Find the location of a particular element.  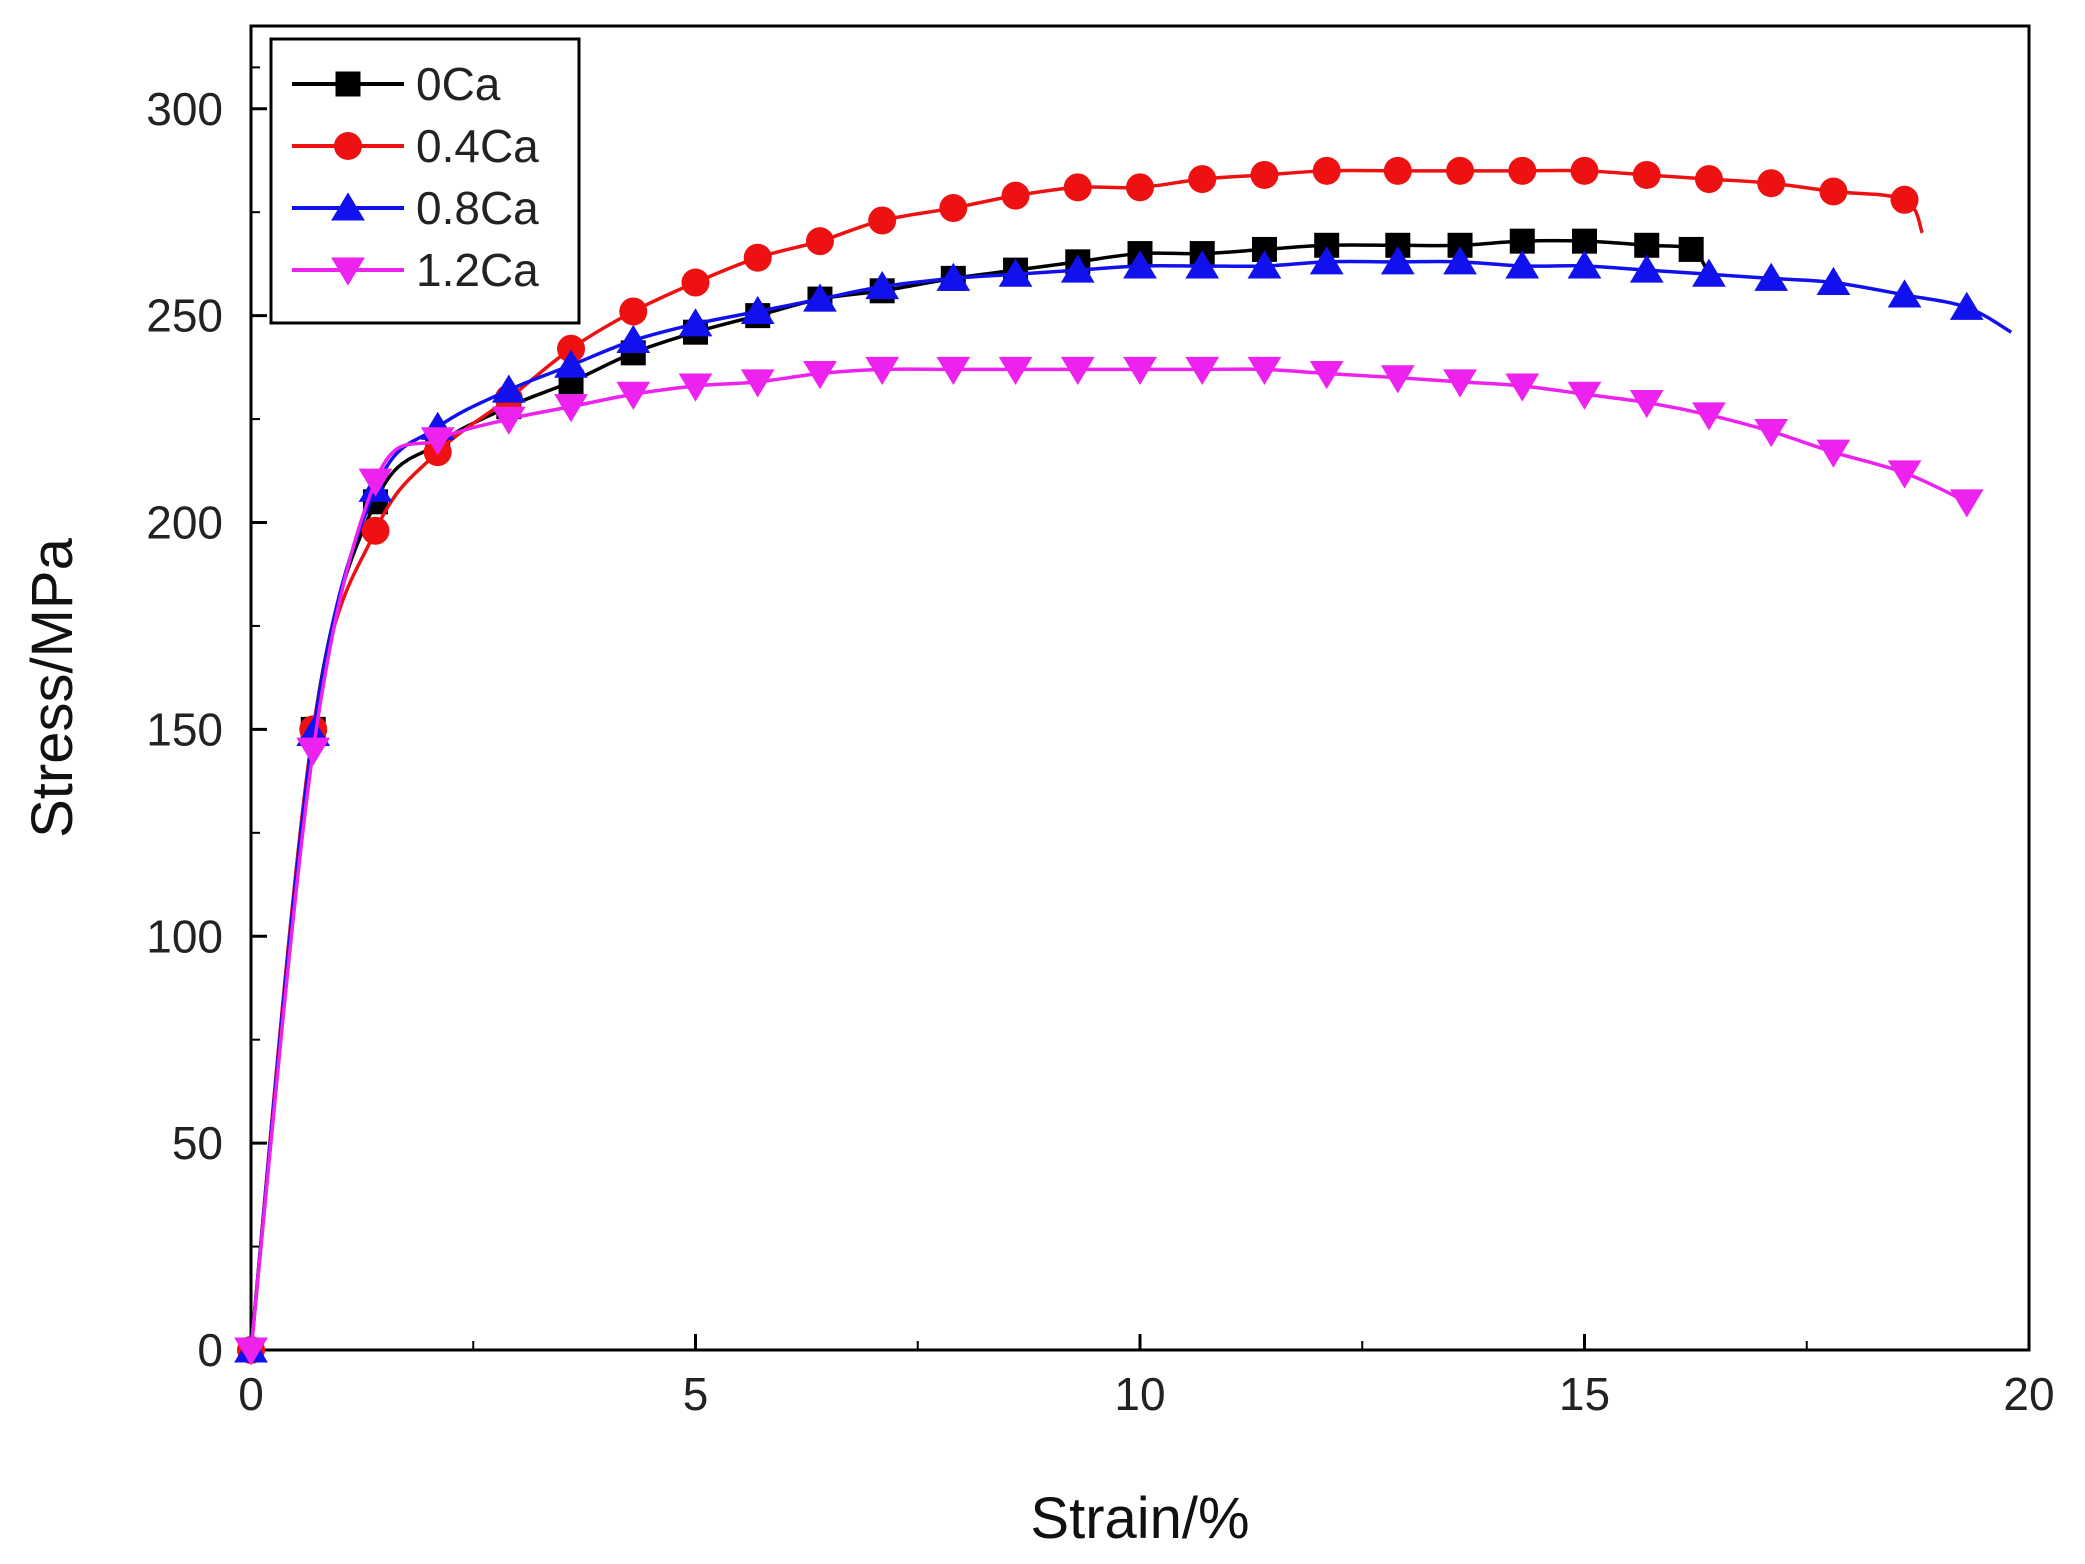

legend-item-0.8Ca: 0.8Ca is located at coordinates (415, 208).